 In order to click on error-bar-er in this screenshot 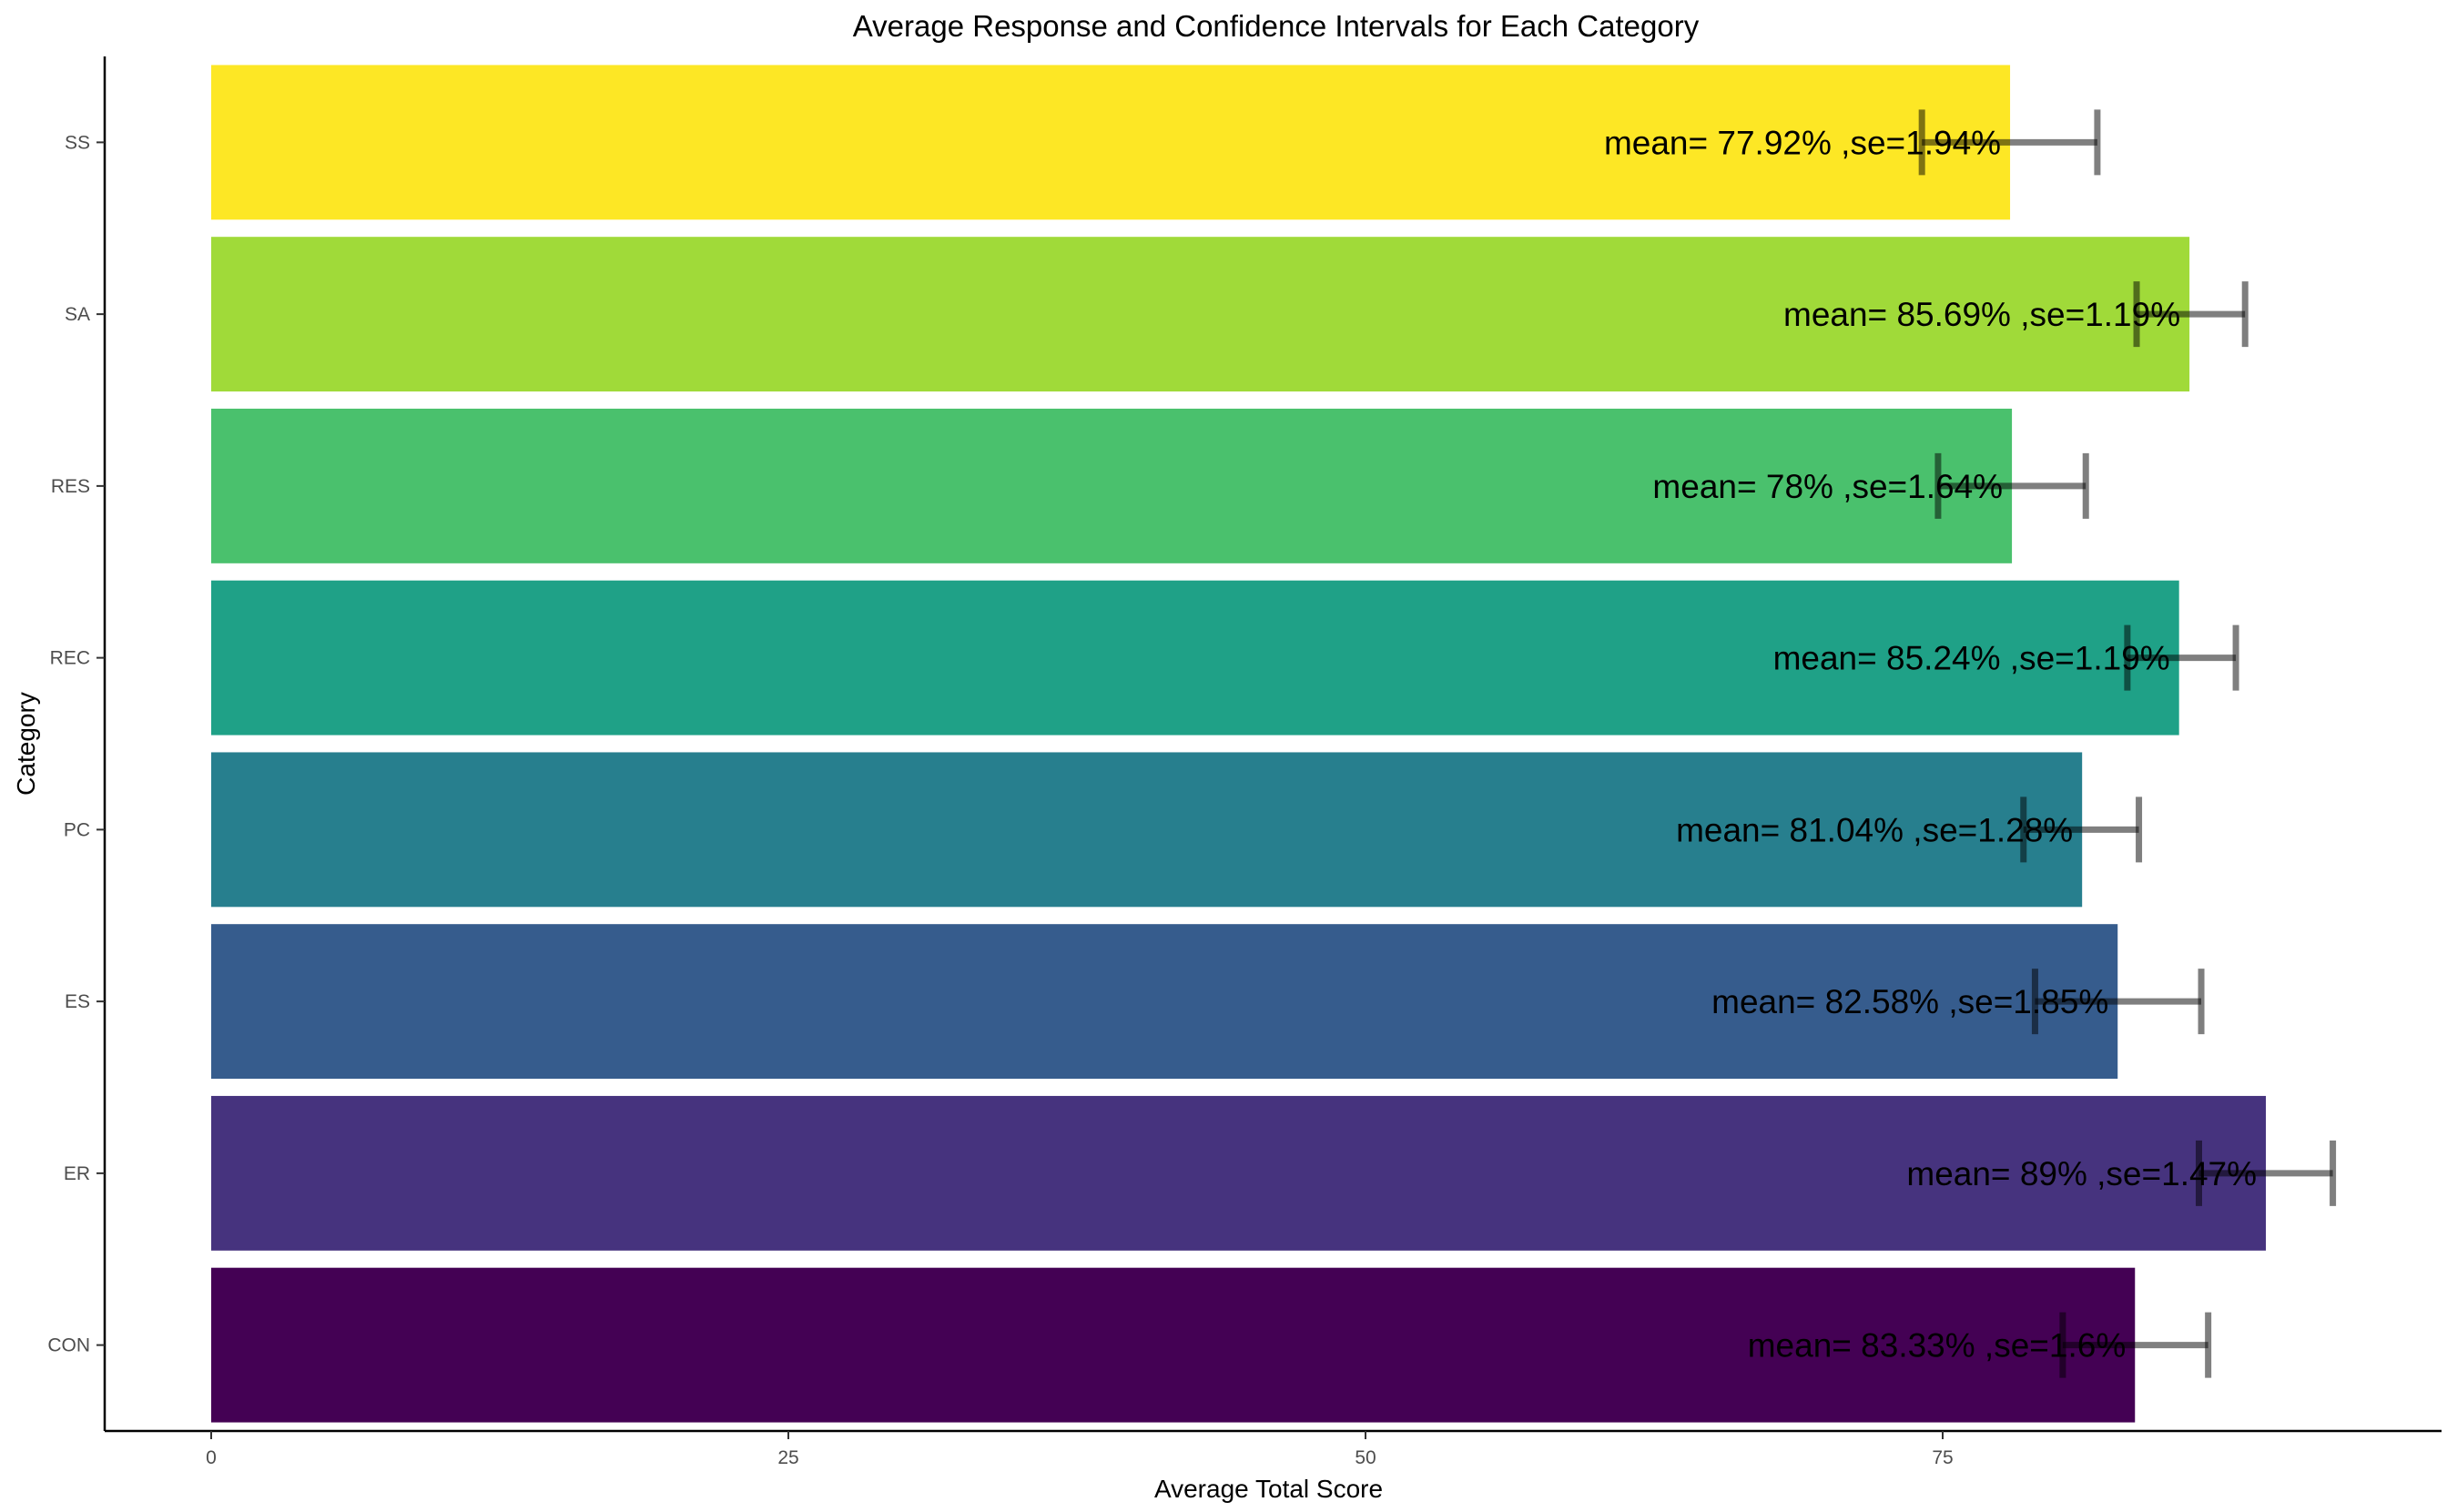, I will do `click(2266, 1173)`.